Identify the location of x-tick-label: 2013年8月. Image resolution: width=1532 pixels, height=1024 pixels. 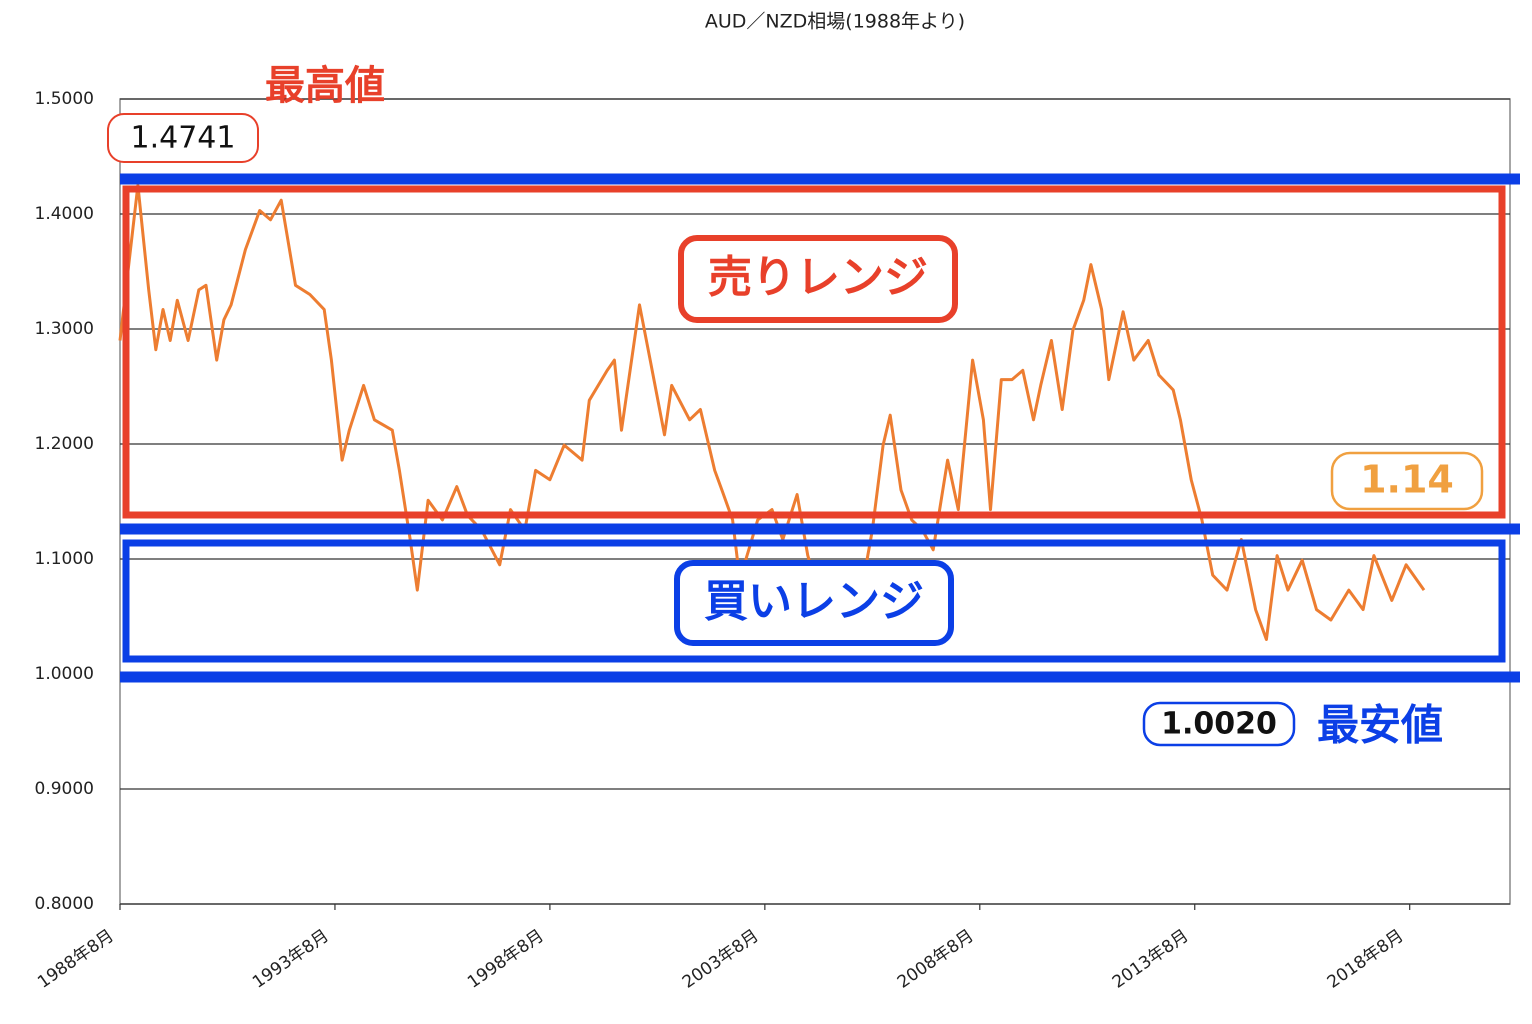
(1151, 959).